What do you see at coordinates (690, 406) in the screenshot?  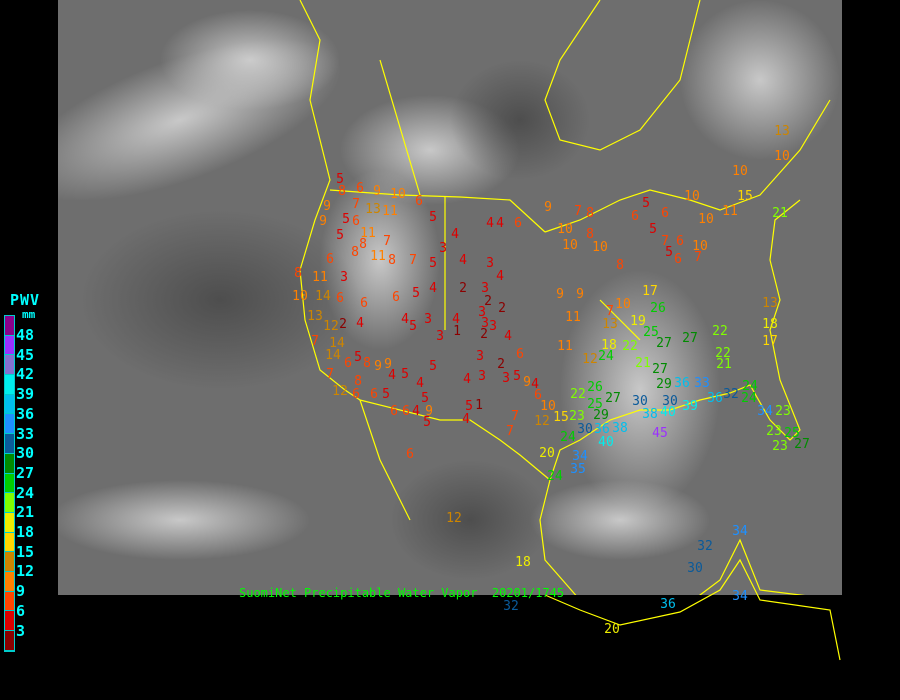 I see `station-pwv-label: 39` at bounding box center [690, 406].